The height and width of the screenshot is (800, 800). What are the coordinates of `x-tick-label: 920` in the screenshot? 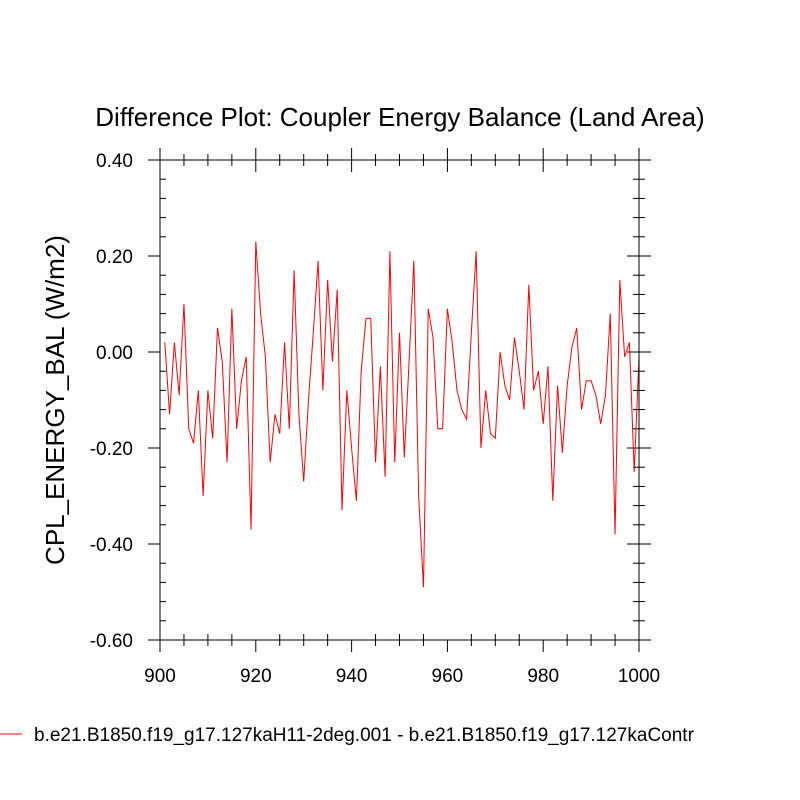 It's located at (256, 676).